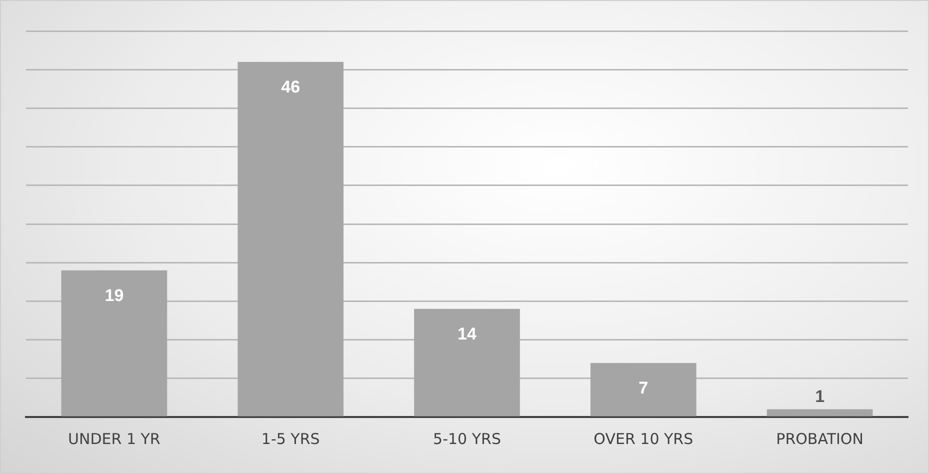  Describe the element at coordinates (114, 296) in the screenshot. I see `data-label: 19` at that location.